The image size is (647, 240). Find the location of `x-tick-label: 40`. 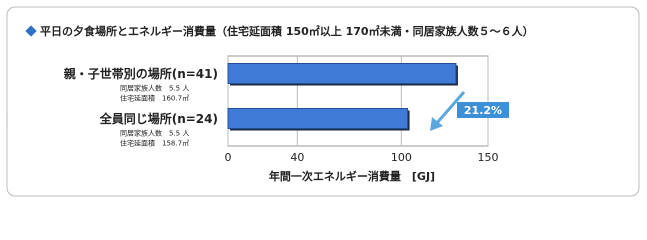

x-tick-label: 40 is located at coordinates (297, 157).